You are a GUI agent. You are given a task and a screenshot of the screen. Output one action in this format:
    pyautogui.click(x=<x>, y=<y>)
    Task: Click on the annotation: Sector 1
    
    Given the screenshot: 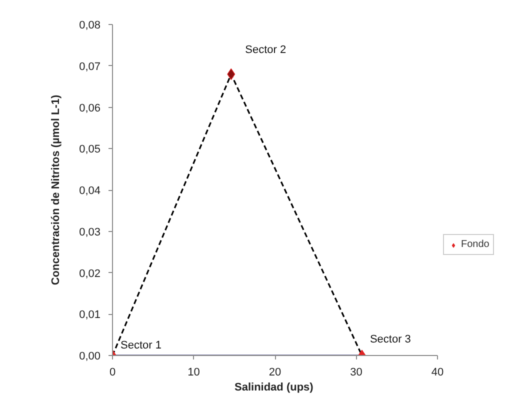 What is the action you would take?
    pyautogui.click(x=141, y=346)
    